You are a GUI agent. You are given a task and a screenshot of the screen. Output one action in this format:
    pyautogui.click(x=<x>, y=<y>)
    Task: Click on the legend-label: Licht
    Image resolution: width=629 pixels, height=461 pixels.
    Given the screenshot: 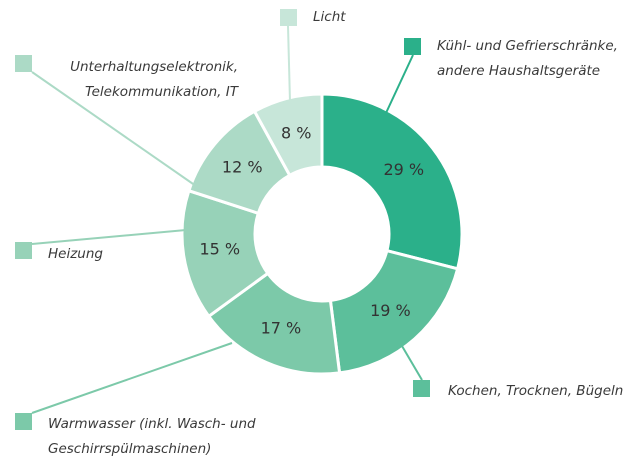 What is the action you would take?
    pyautogui.click(x=329, y=17)
    